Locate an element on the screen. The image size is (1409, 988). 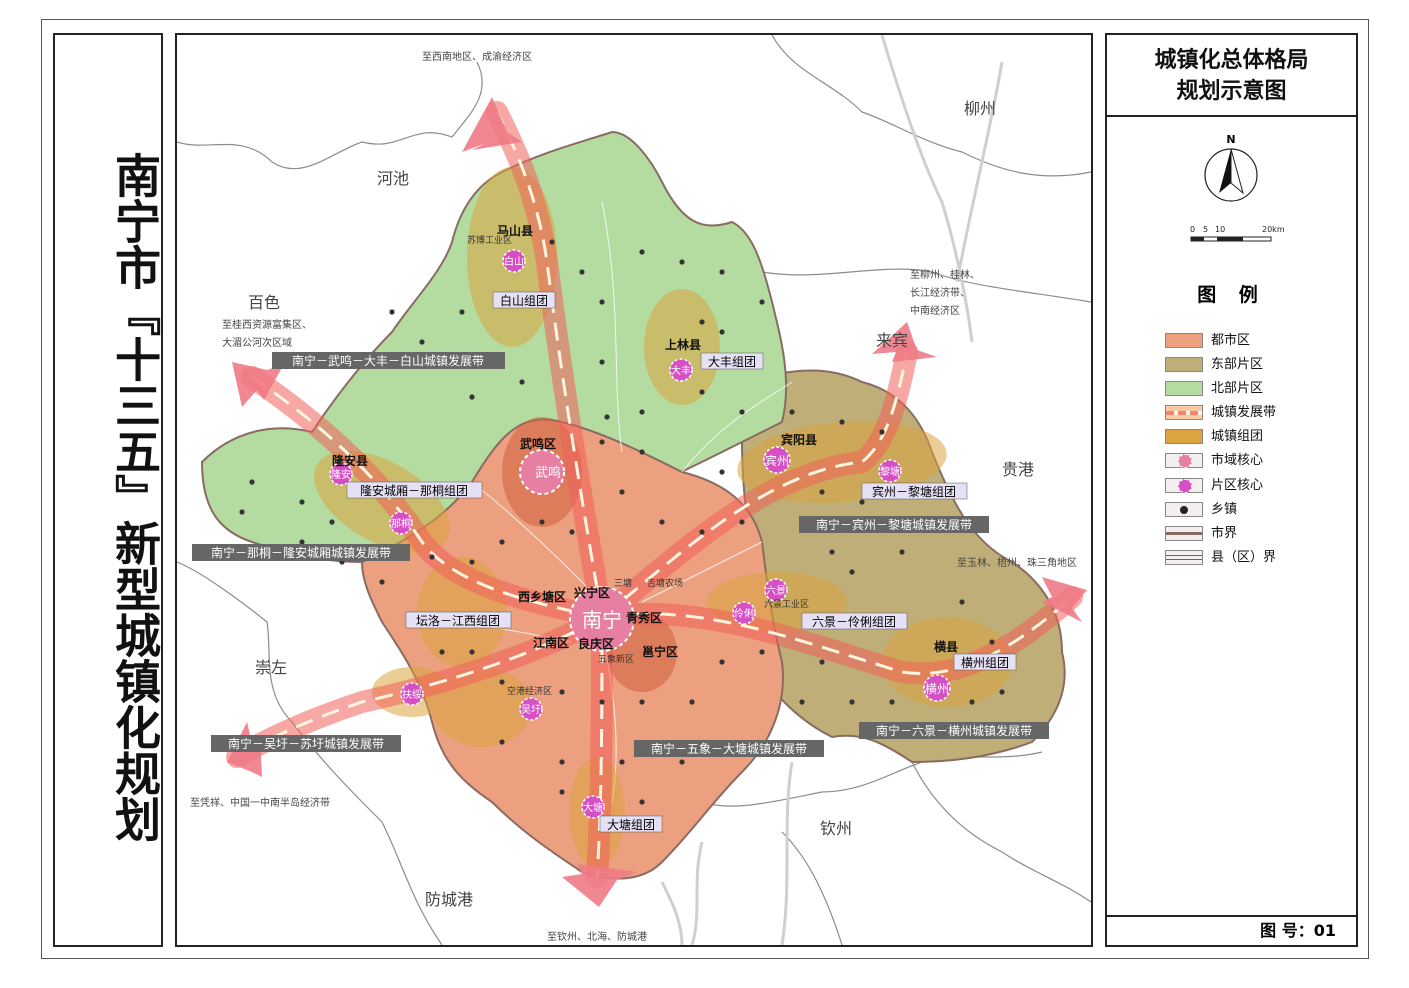
legend-label: 东部片区 is located at coordinates (1237, 364).